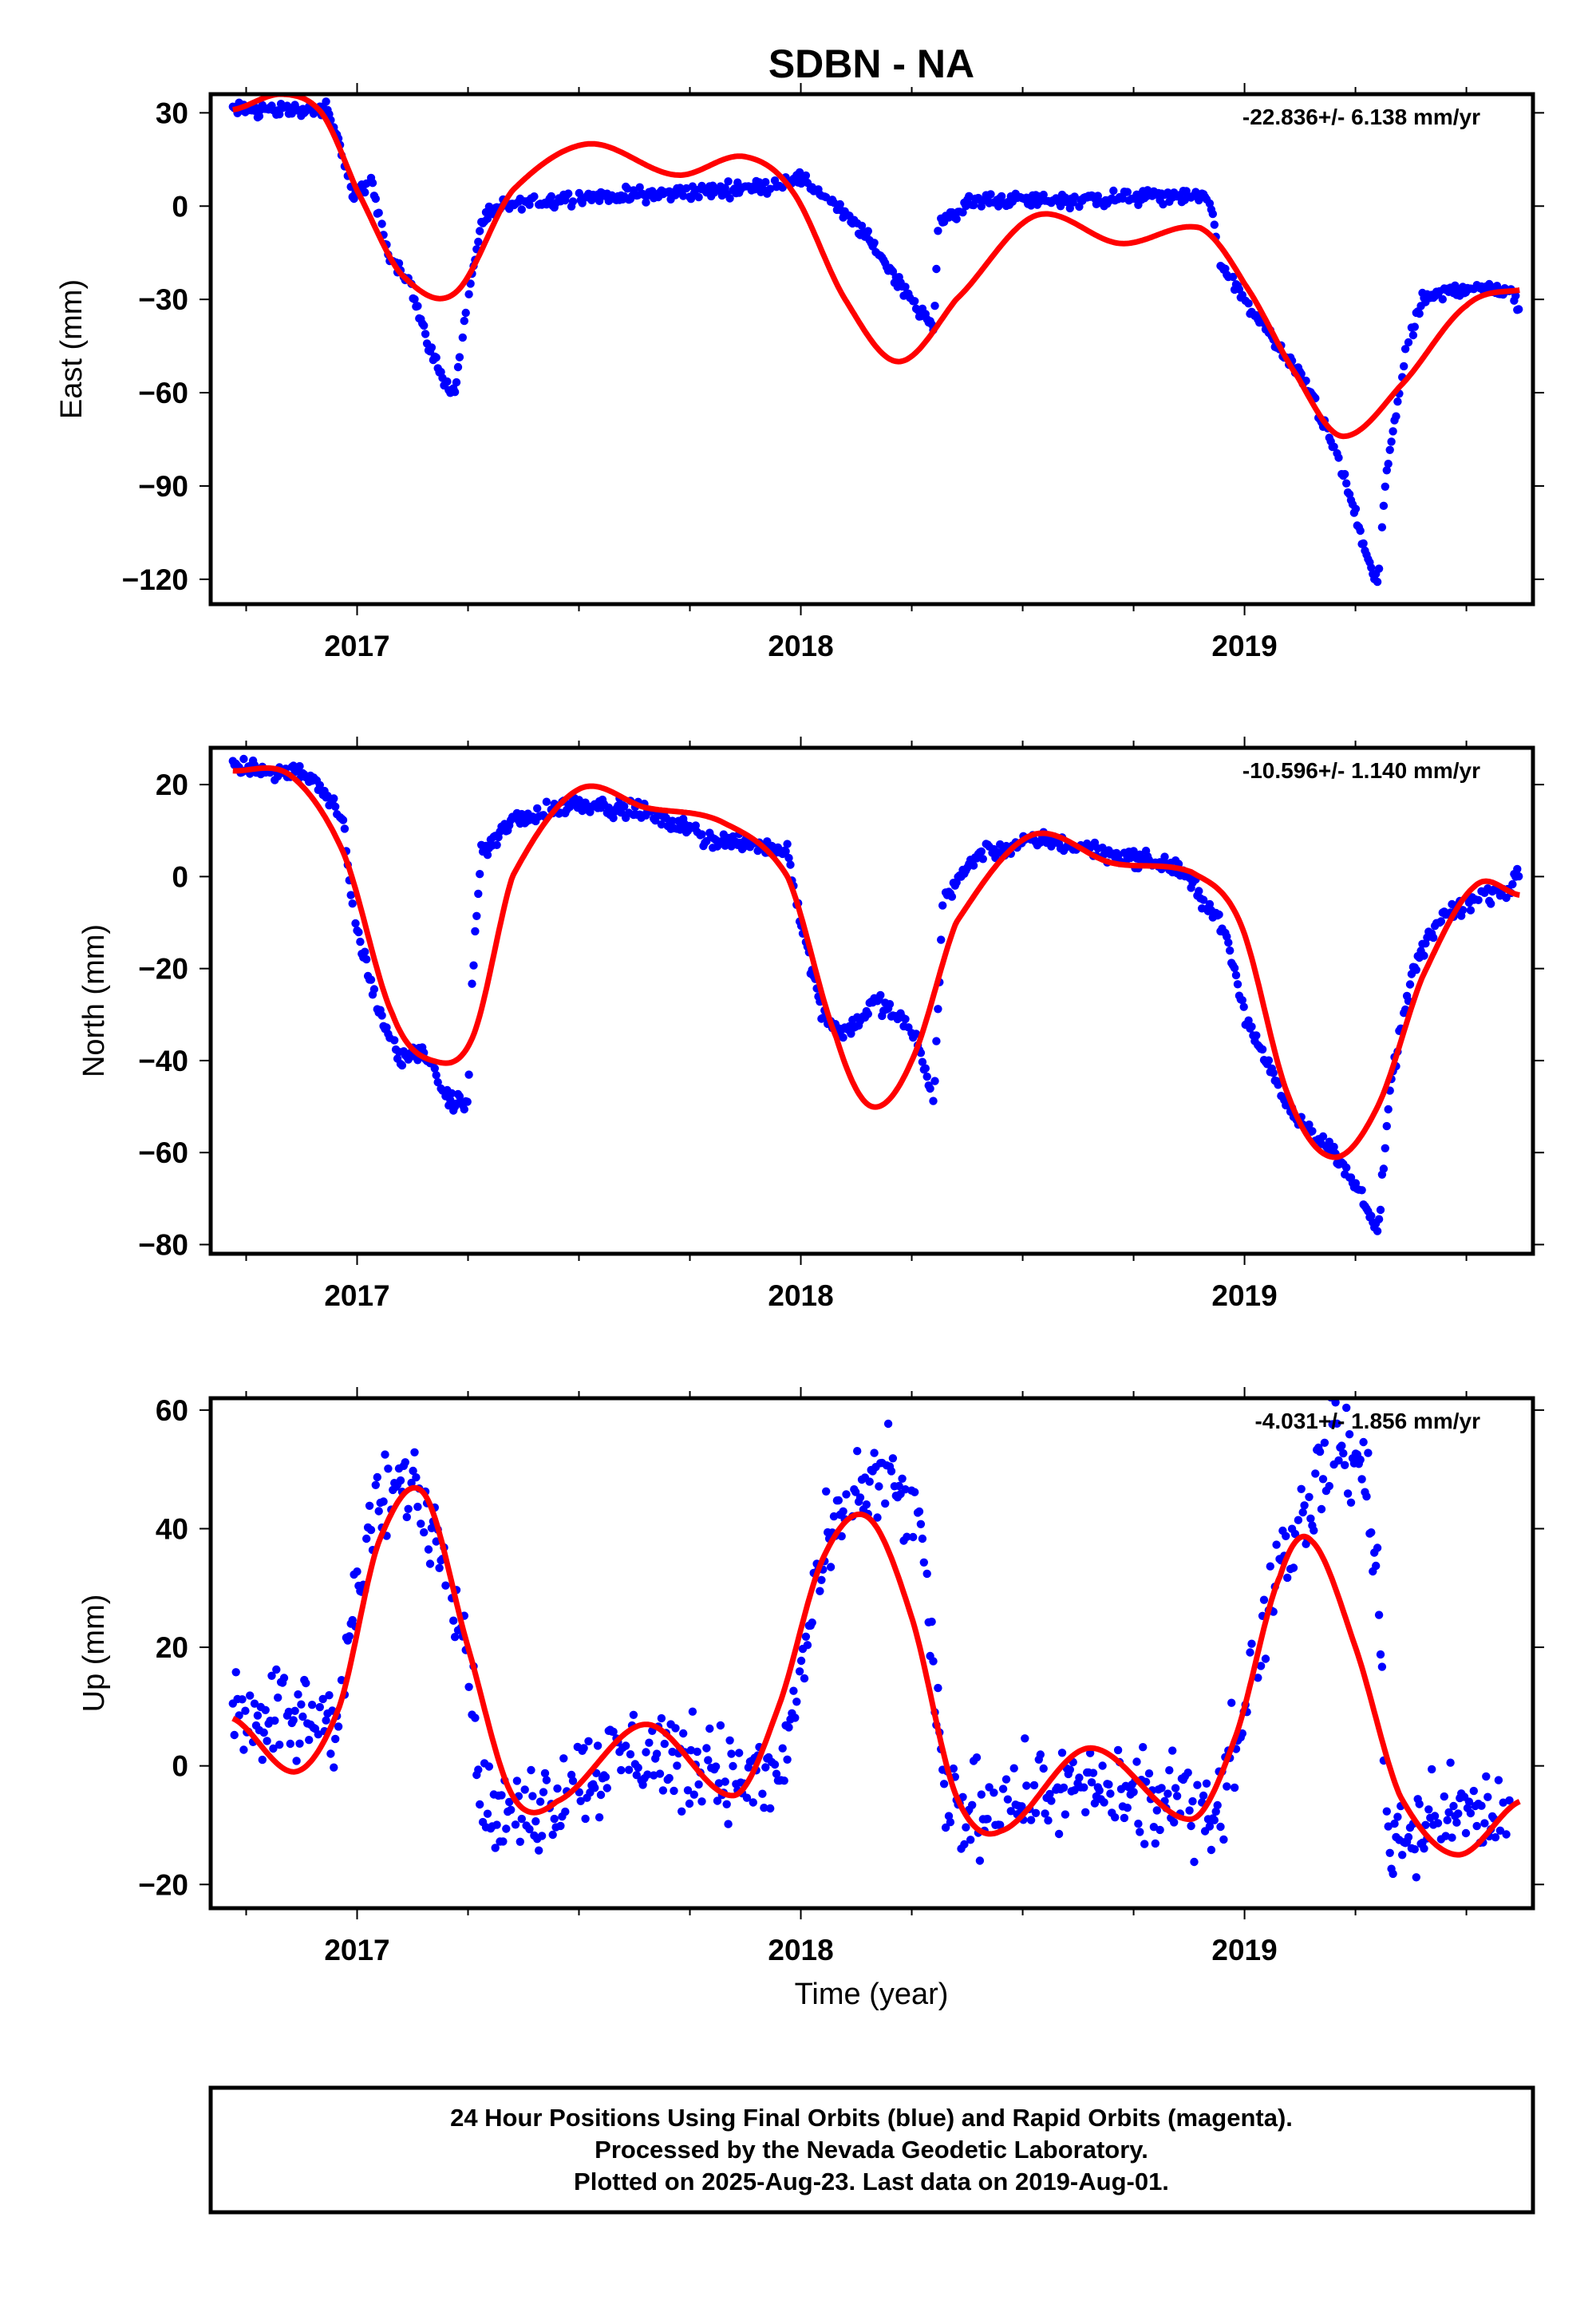 This screenshot has height=2316, width=1596. I want to click on y-tick-label: −120, so click(155, 579).